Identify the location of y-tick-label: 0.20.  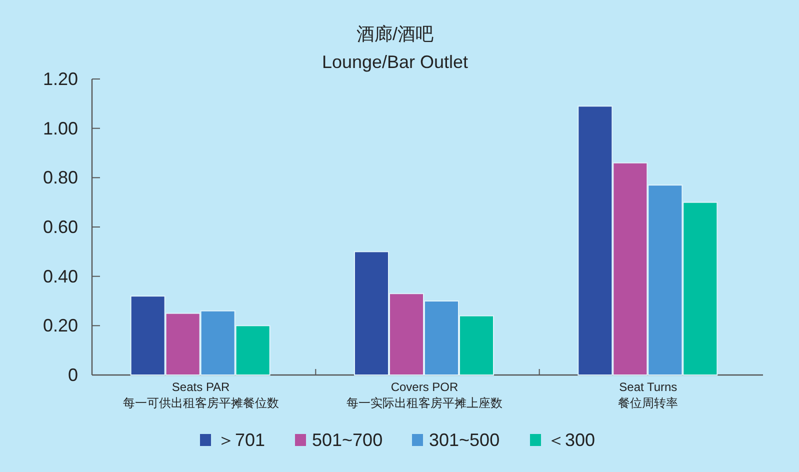
(60, 326).